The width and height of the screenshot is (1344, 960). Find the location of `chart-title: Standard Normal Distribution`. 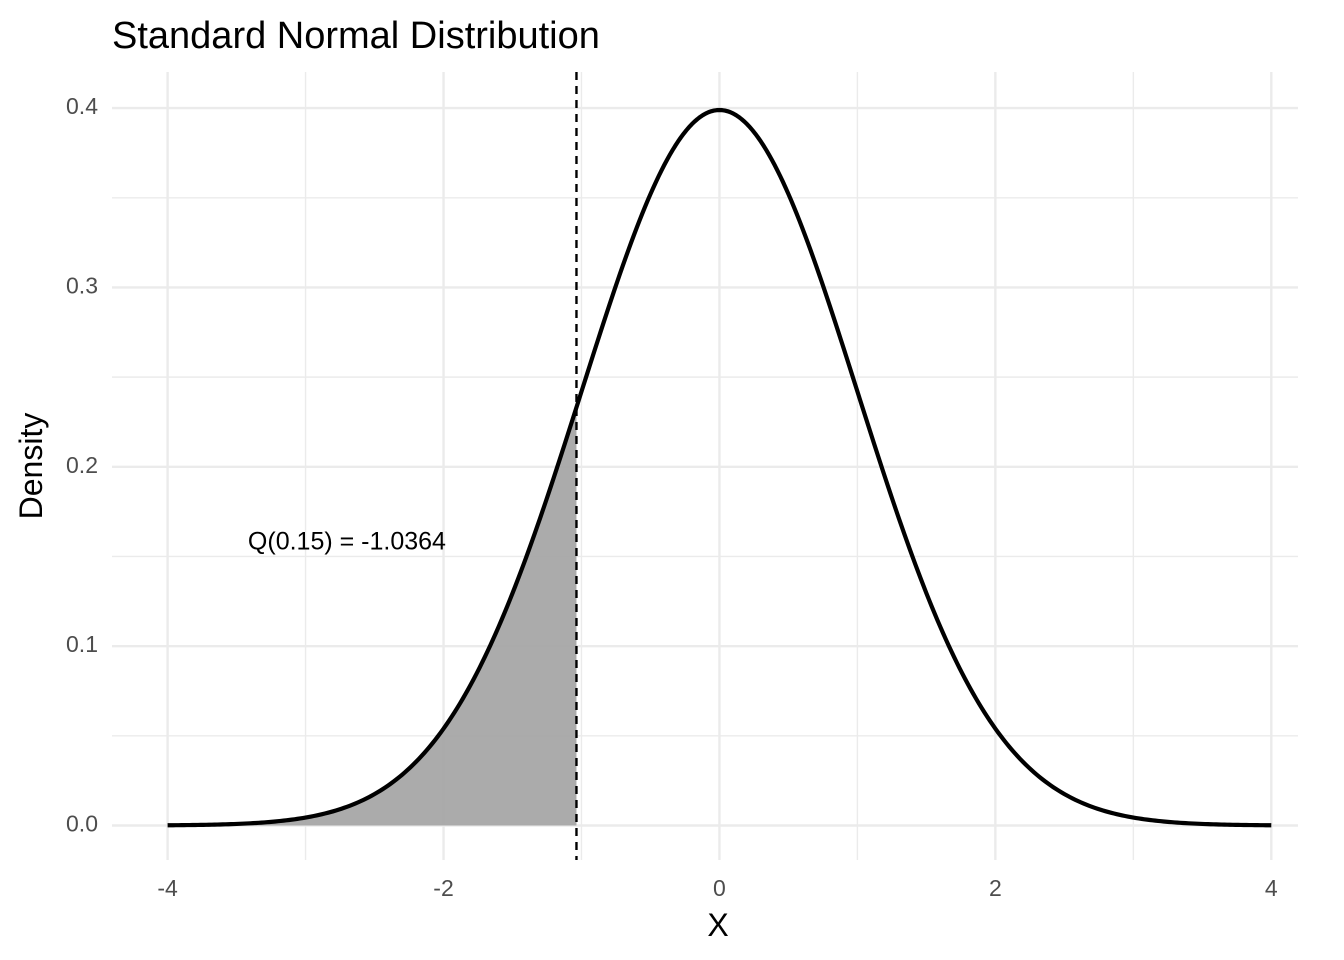

chart-title: Standard Normal Distribution is located at coordinates (356, 36).